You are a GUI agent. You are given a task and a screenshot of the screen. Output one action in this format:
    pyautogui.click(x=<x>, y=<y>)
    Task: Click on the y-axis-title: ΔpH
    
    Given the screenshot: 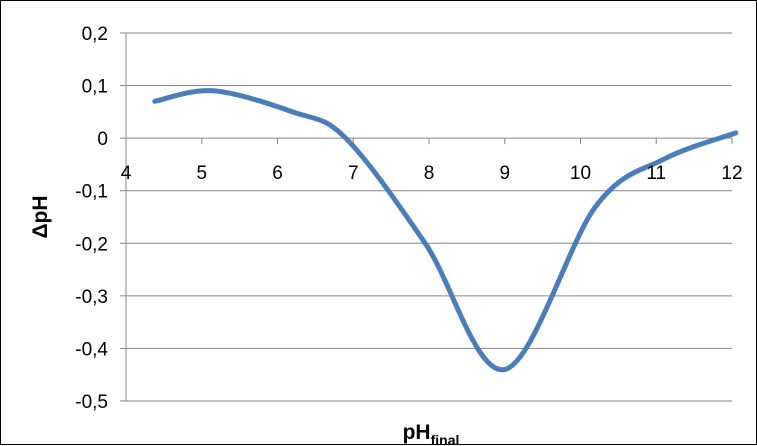 What is the action you would take?
    pyautogui.click(x=40, y=216)
    